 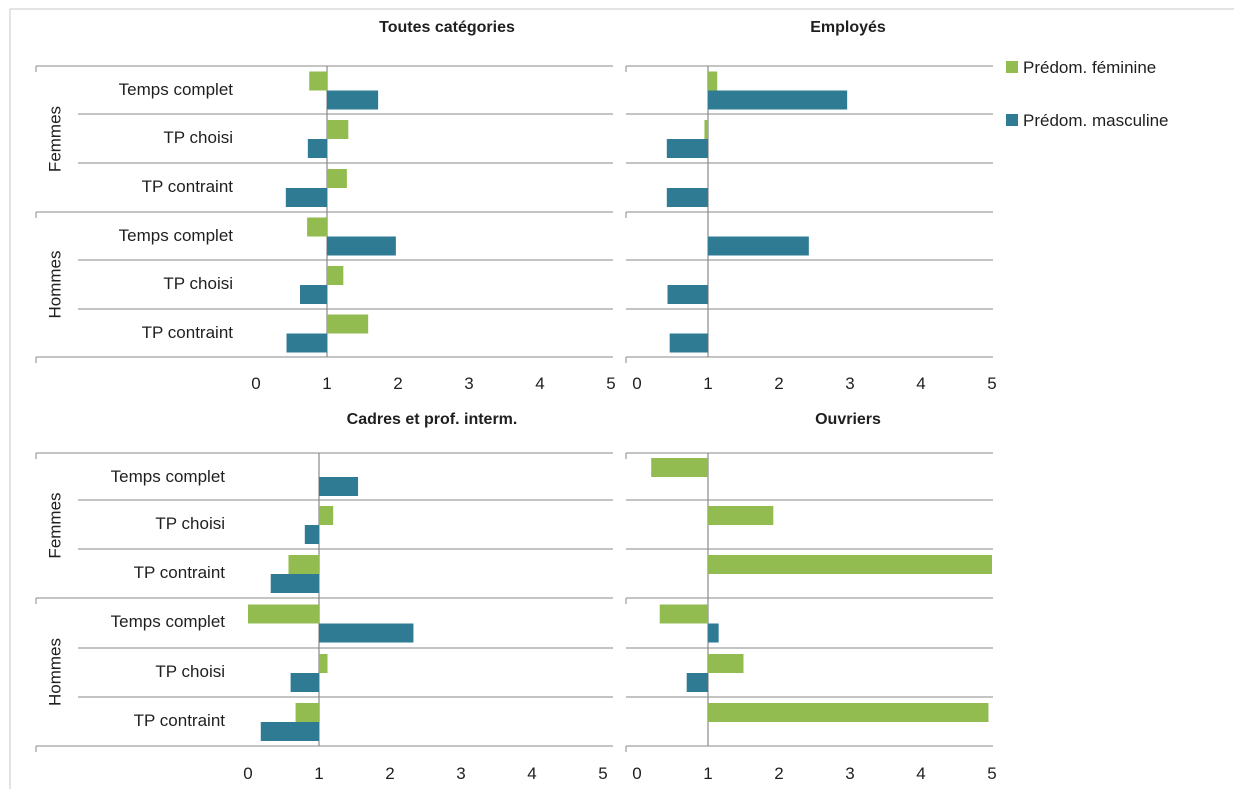 I want to click on legend-item: Prédom. masculine, so click(x=1087, y=120).